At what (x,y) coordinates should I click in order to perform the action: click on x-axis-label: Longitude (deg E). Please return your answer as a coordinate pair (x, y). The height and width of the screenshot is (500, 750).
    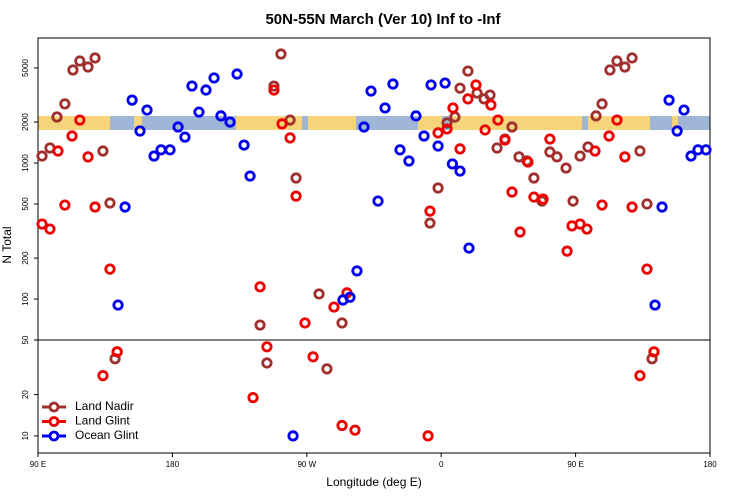
    Looking at the image, I should click on (373, 482).